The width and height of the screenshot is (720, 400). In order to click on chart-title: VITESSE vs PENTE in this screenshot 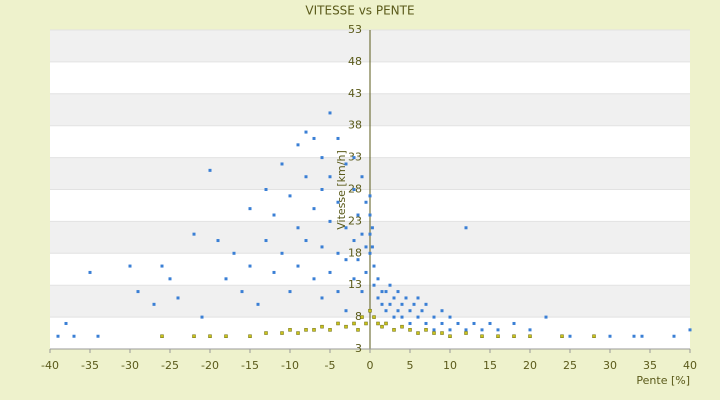, I will do `click(359, 11)`.